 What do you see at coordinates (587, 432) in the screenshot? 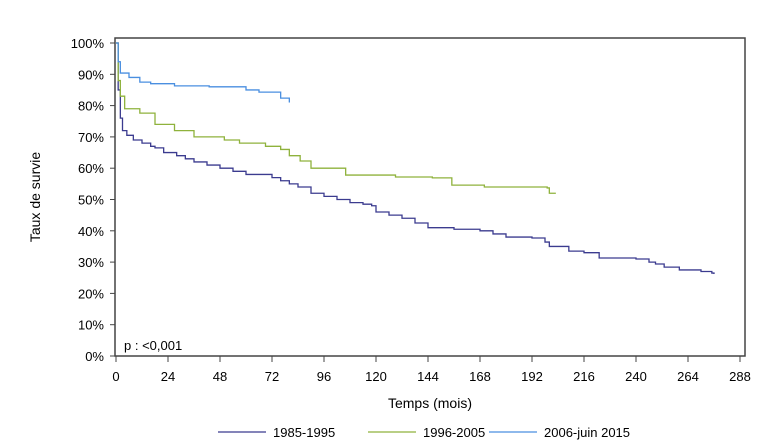
I see `legend-label: 2006-juin 2015` at bounding box center [587, 432].